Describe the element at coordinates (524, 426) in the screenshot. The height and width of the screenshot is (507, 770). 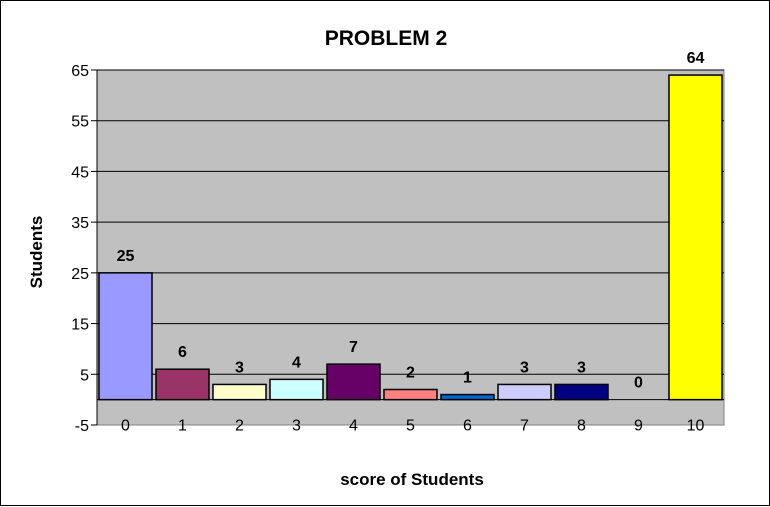
I see `x-tick-label: 7` at that location.